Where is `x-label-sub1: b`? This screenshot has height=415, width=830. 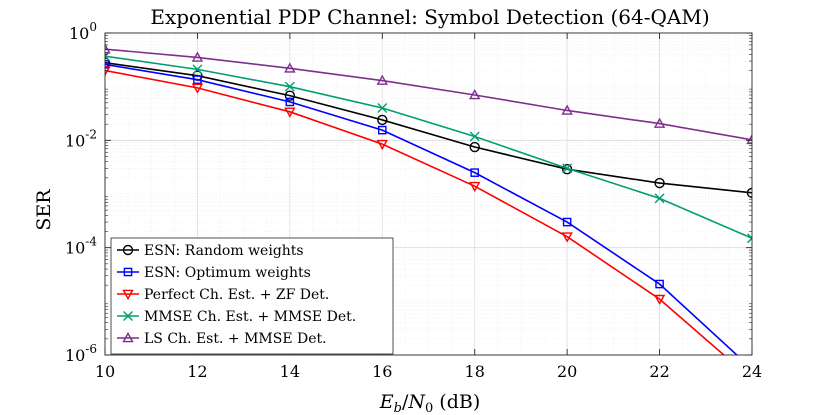 x-label-sub1: b is located at coordinates (398, 408).